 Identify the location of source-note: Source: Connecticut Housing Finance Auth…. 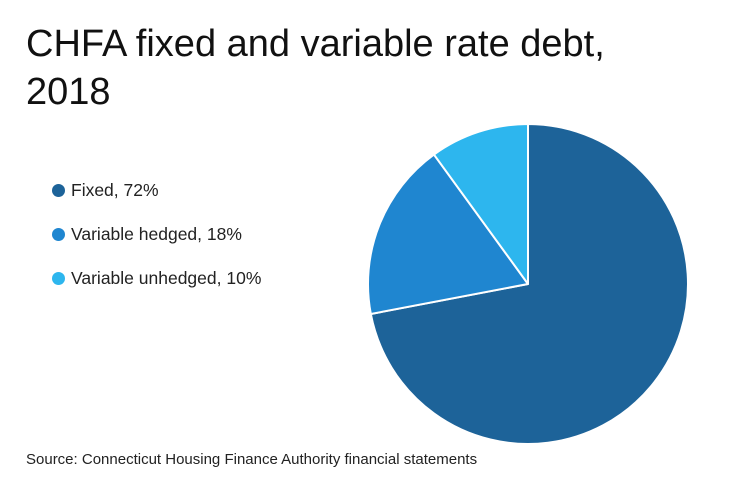
(252, 459).